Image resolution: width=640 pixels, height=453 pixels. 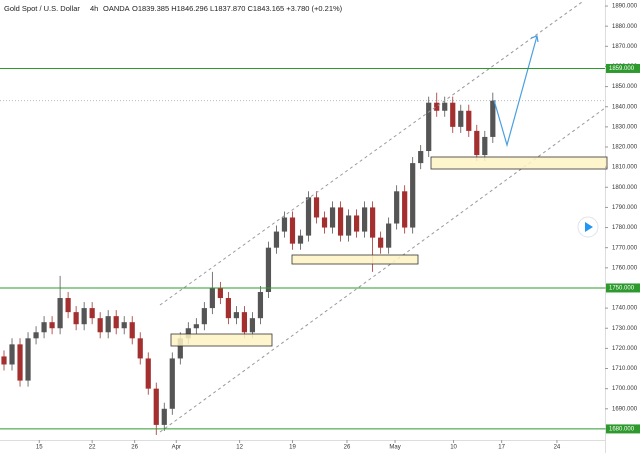 What do you see at coordinates (625, 268) in the screenshot?
I see `y-tick-label: 1760.000` at bounding box center [625, 268].